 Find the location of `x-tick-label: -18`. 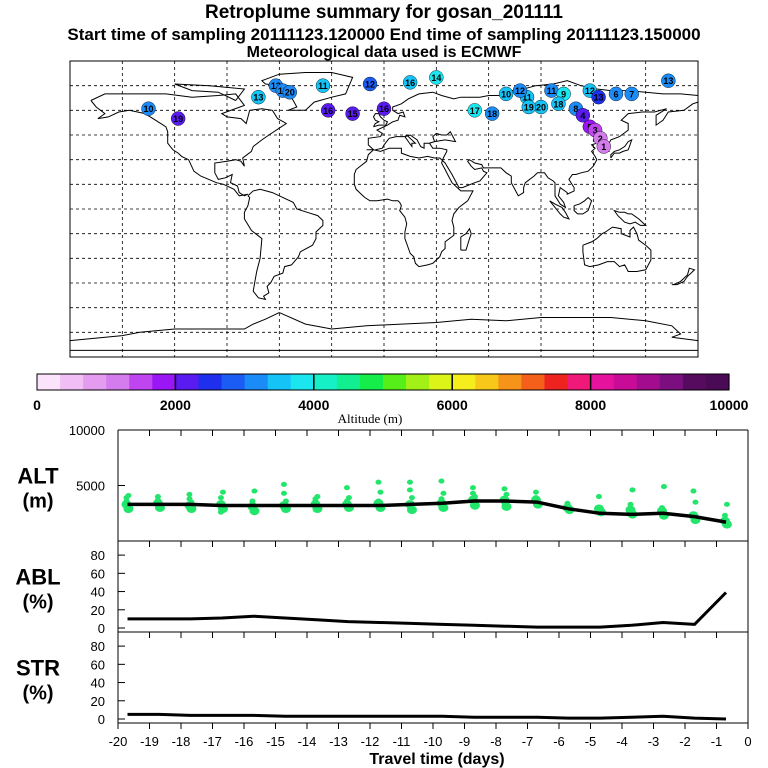

x-tick-label: -18 is located at coordinates (181, 741).